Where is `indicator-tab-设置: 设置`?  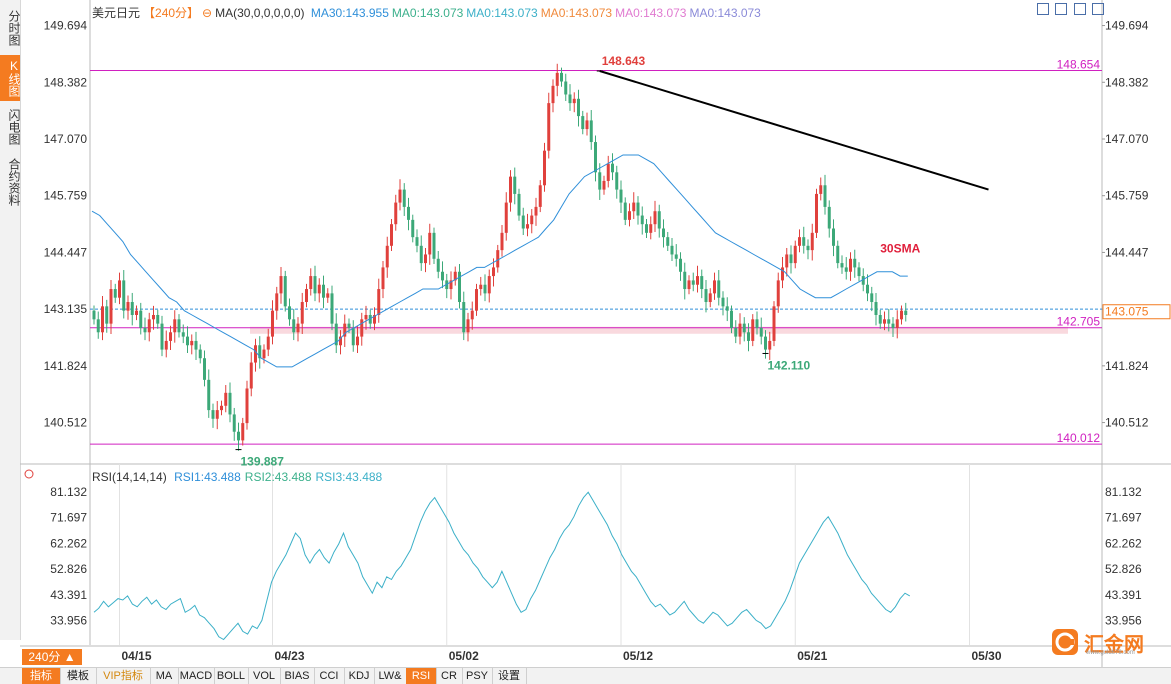 indicator-tab-设置: 设置 is located at coordinates (509, 676).